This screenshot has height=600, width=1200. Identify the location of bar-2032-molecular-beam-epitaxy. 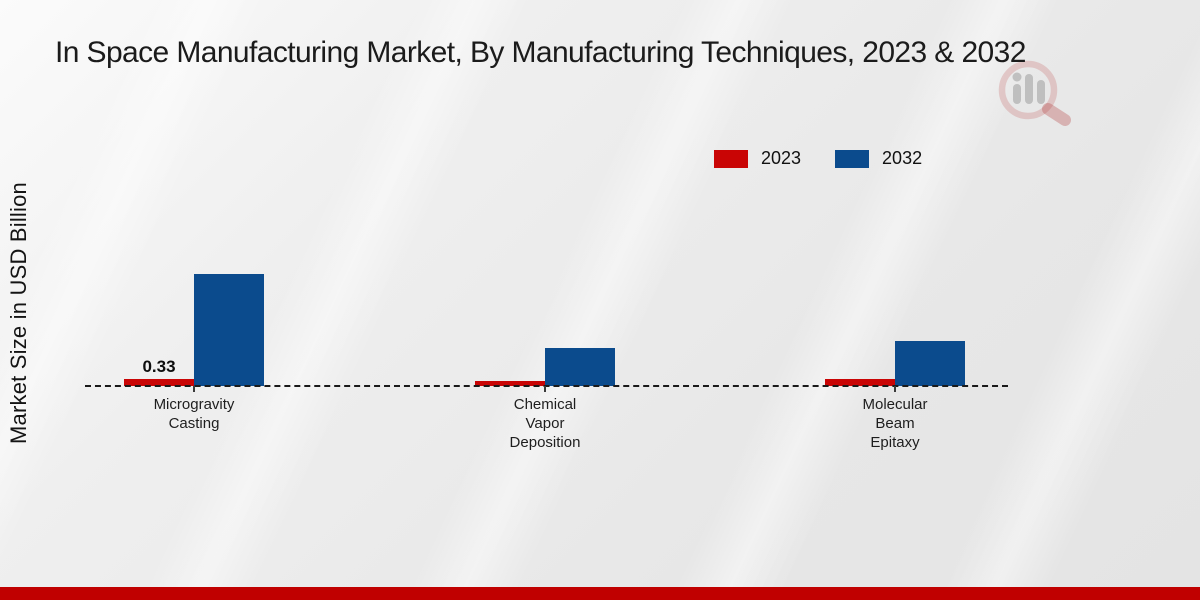
(930, 363).